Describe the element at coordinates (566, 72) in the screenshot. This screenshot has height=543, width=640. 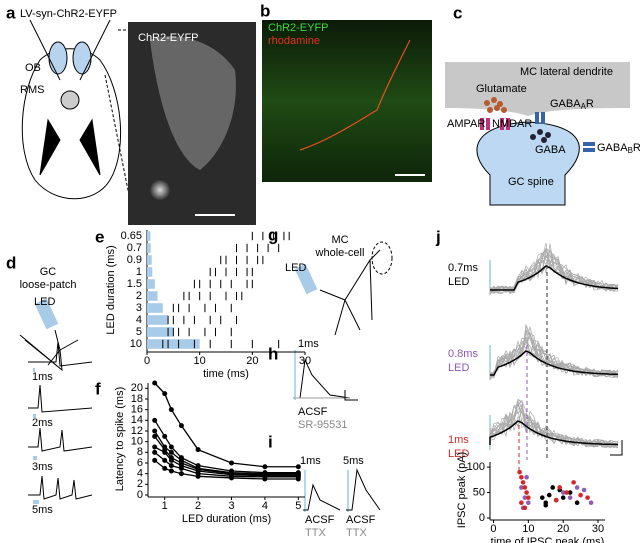
I see `label: MC lateral dendrite` at that location.